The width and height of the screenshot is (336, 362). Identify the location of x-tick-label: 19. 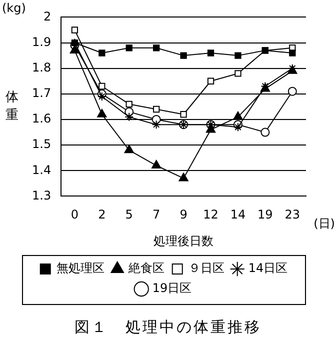
(265, 215).